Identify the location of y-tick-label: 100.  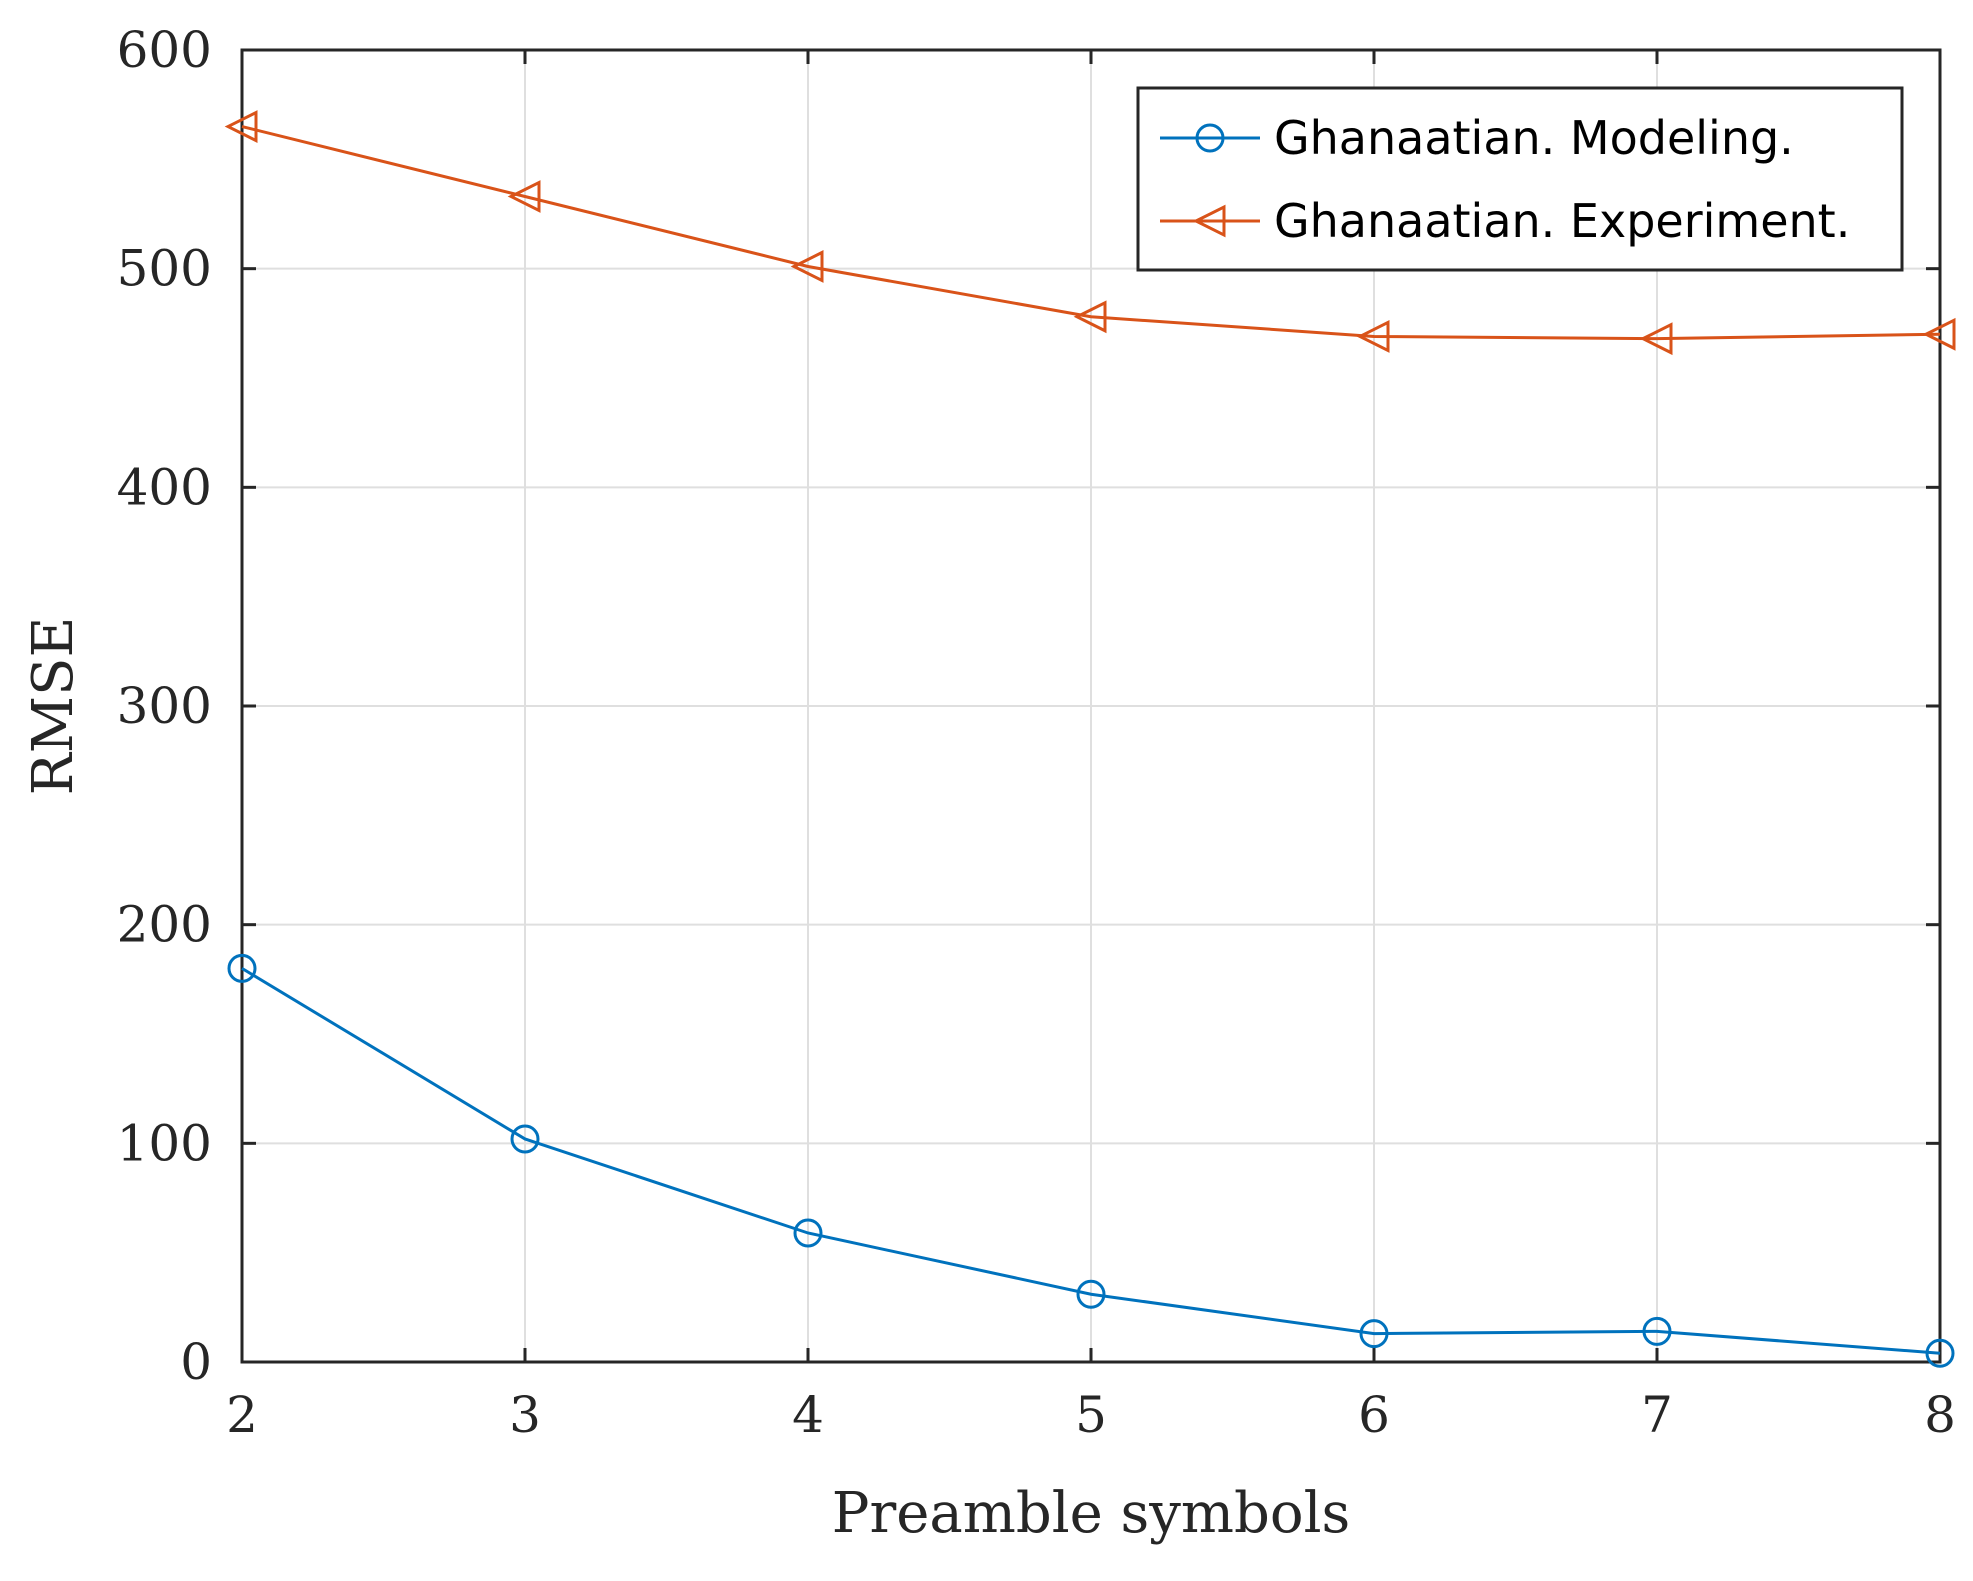
(164, 1143).